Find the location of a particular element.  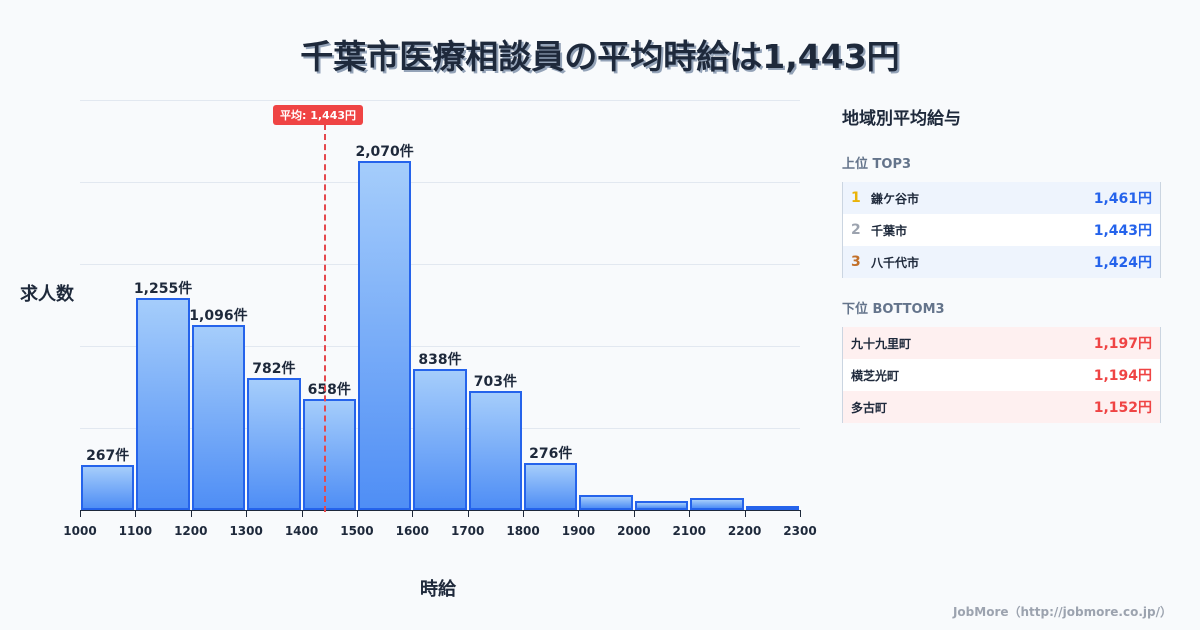

bottom3-title: 下位 BOTTOM3 is located at coordinates (893, 309).